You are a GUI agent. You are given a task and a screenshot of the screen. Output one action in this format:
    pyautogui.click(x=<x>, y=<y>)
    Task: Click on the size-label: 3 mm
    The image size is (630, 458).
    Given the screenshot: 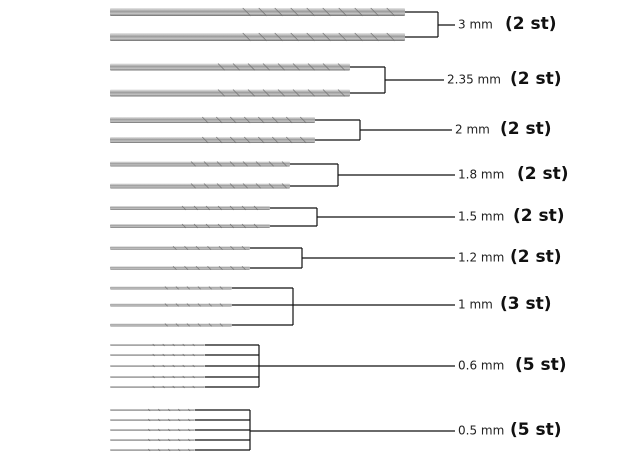 What is the action you would take?
    pyautogui.click(x=475, y=25)
    